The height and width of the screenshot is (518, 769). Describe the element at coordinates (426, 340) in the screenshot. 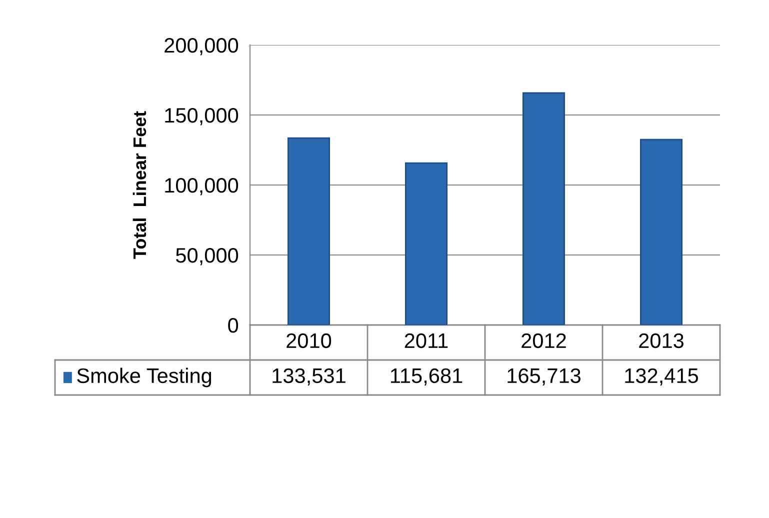

I see `x-tick-label: 2011` at that location.